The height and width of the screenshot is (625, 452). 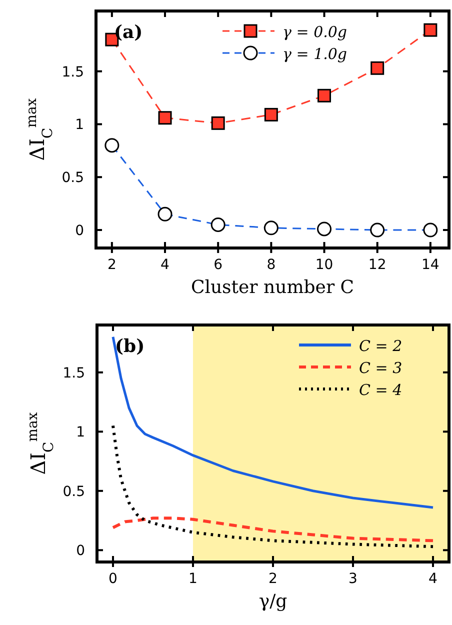 What do you see at coordinates (271, 265) in the screenshot?
I see `x-tick-label: 8` at bounding box center [271, 265].